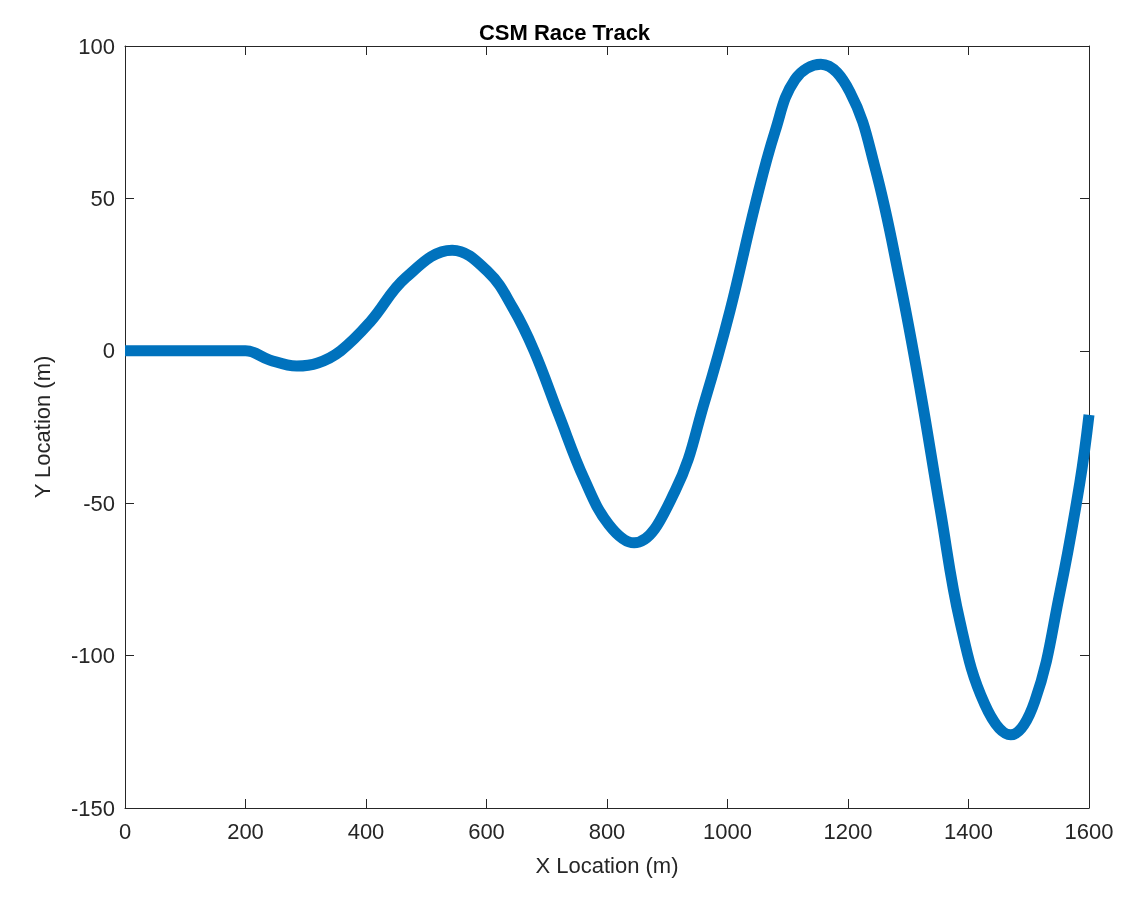 Image resolution: width=1129 pixels, height=904 pixels. What do you see at coordinates (486, 831) in the screenshot?
I see `x-tick-label: 600` at bounding box center [486, 831].